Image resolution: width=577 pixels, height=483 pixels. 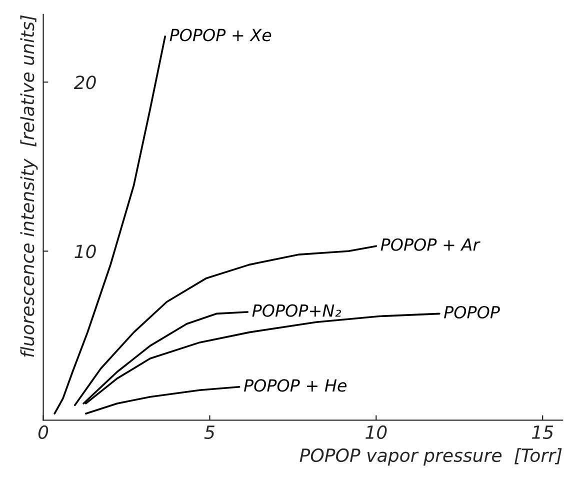 I want to click on series-label: POPOP + Xe, so click(x=221, y=35).